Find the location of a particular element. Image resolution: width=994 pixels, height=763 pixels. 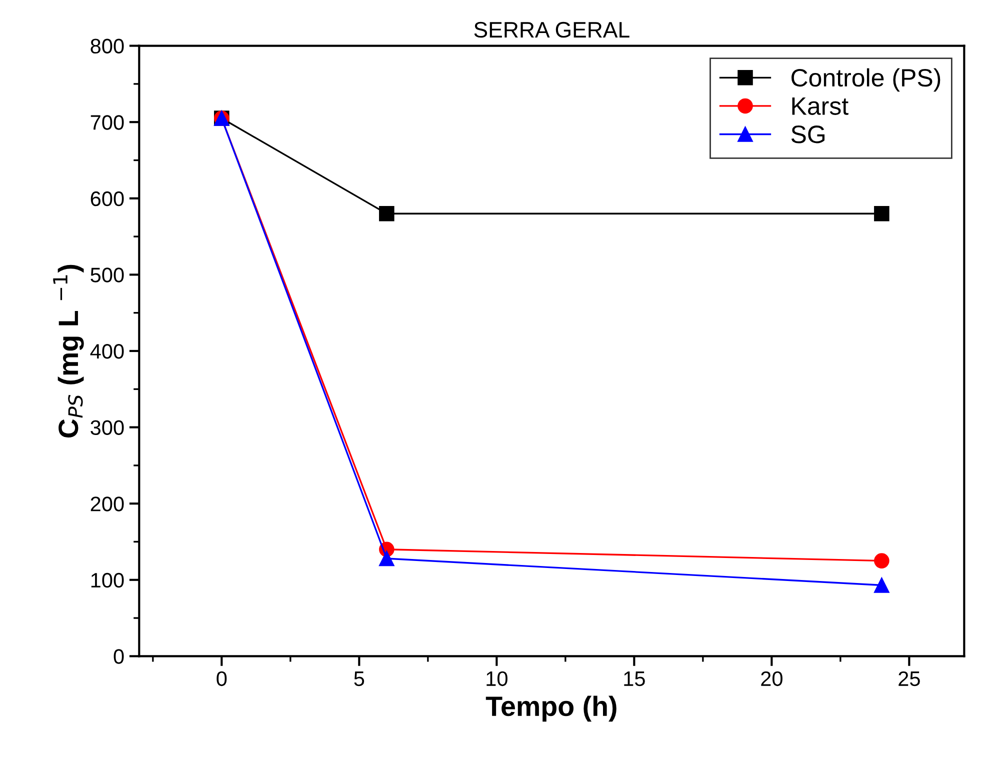

y-tick-label: 800 is located at coordinates (107, 46).